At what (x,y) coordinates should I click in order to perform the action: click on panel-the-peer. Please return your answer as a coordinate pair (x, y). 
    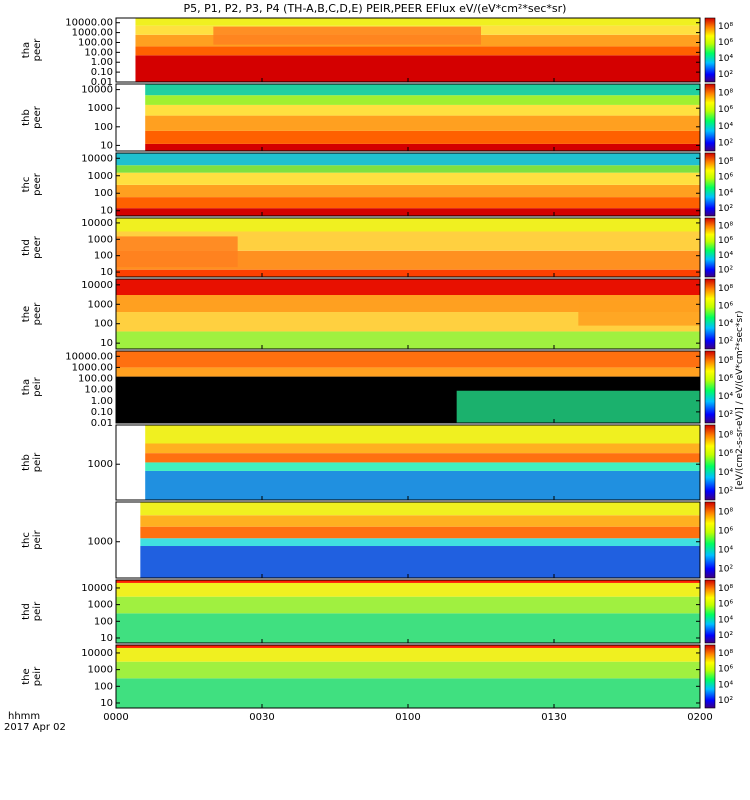
    Looking at the image, I should click on (415, 314).